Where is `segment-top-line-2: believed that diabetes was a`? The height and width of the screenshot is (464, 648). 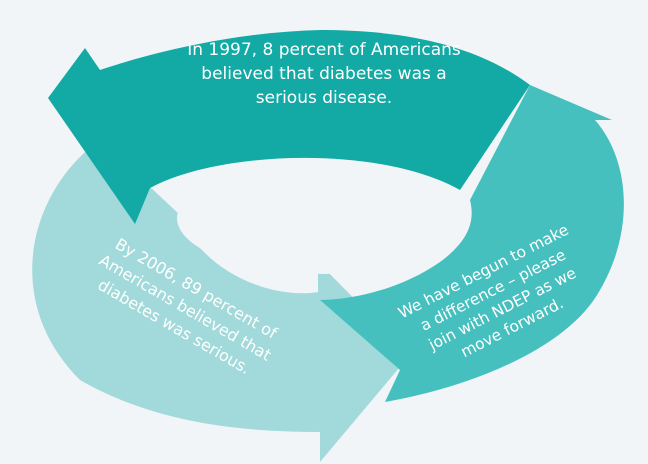 segment-top-line-2: believed that diabetes was a is located at coordinates (324, 74).